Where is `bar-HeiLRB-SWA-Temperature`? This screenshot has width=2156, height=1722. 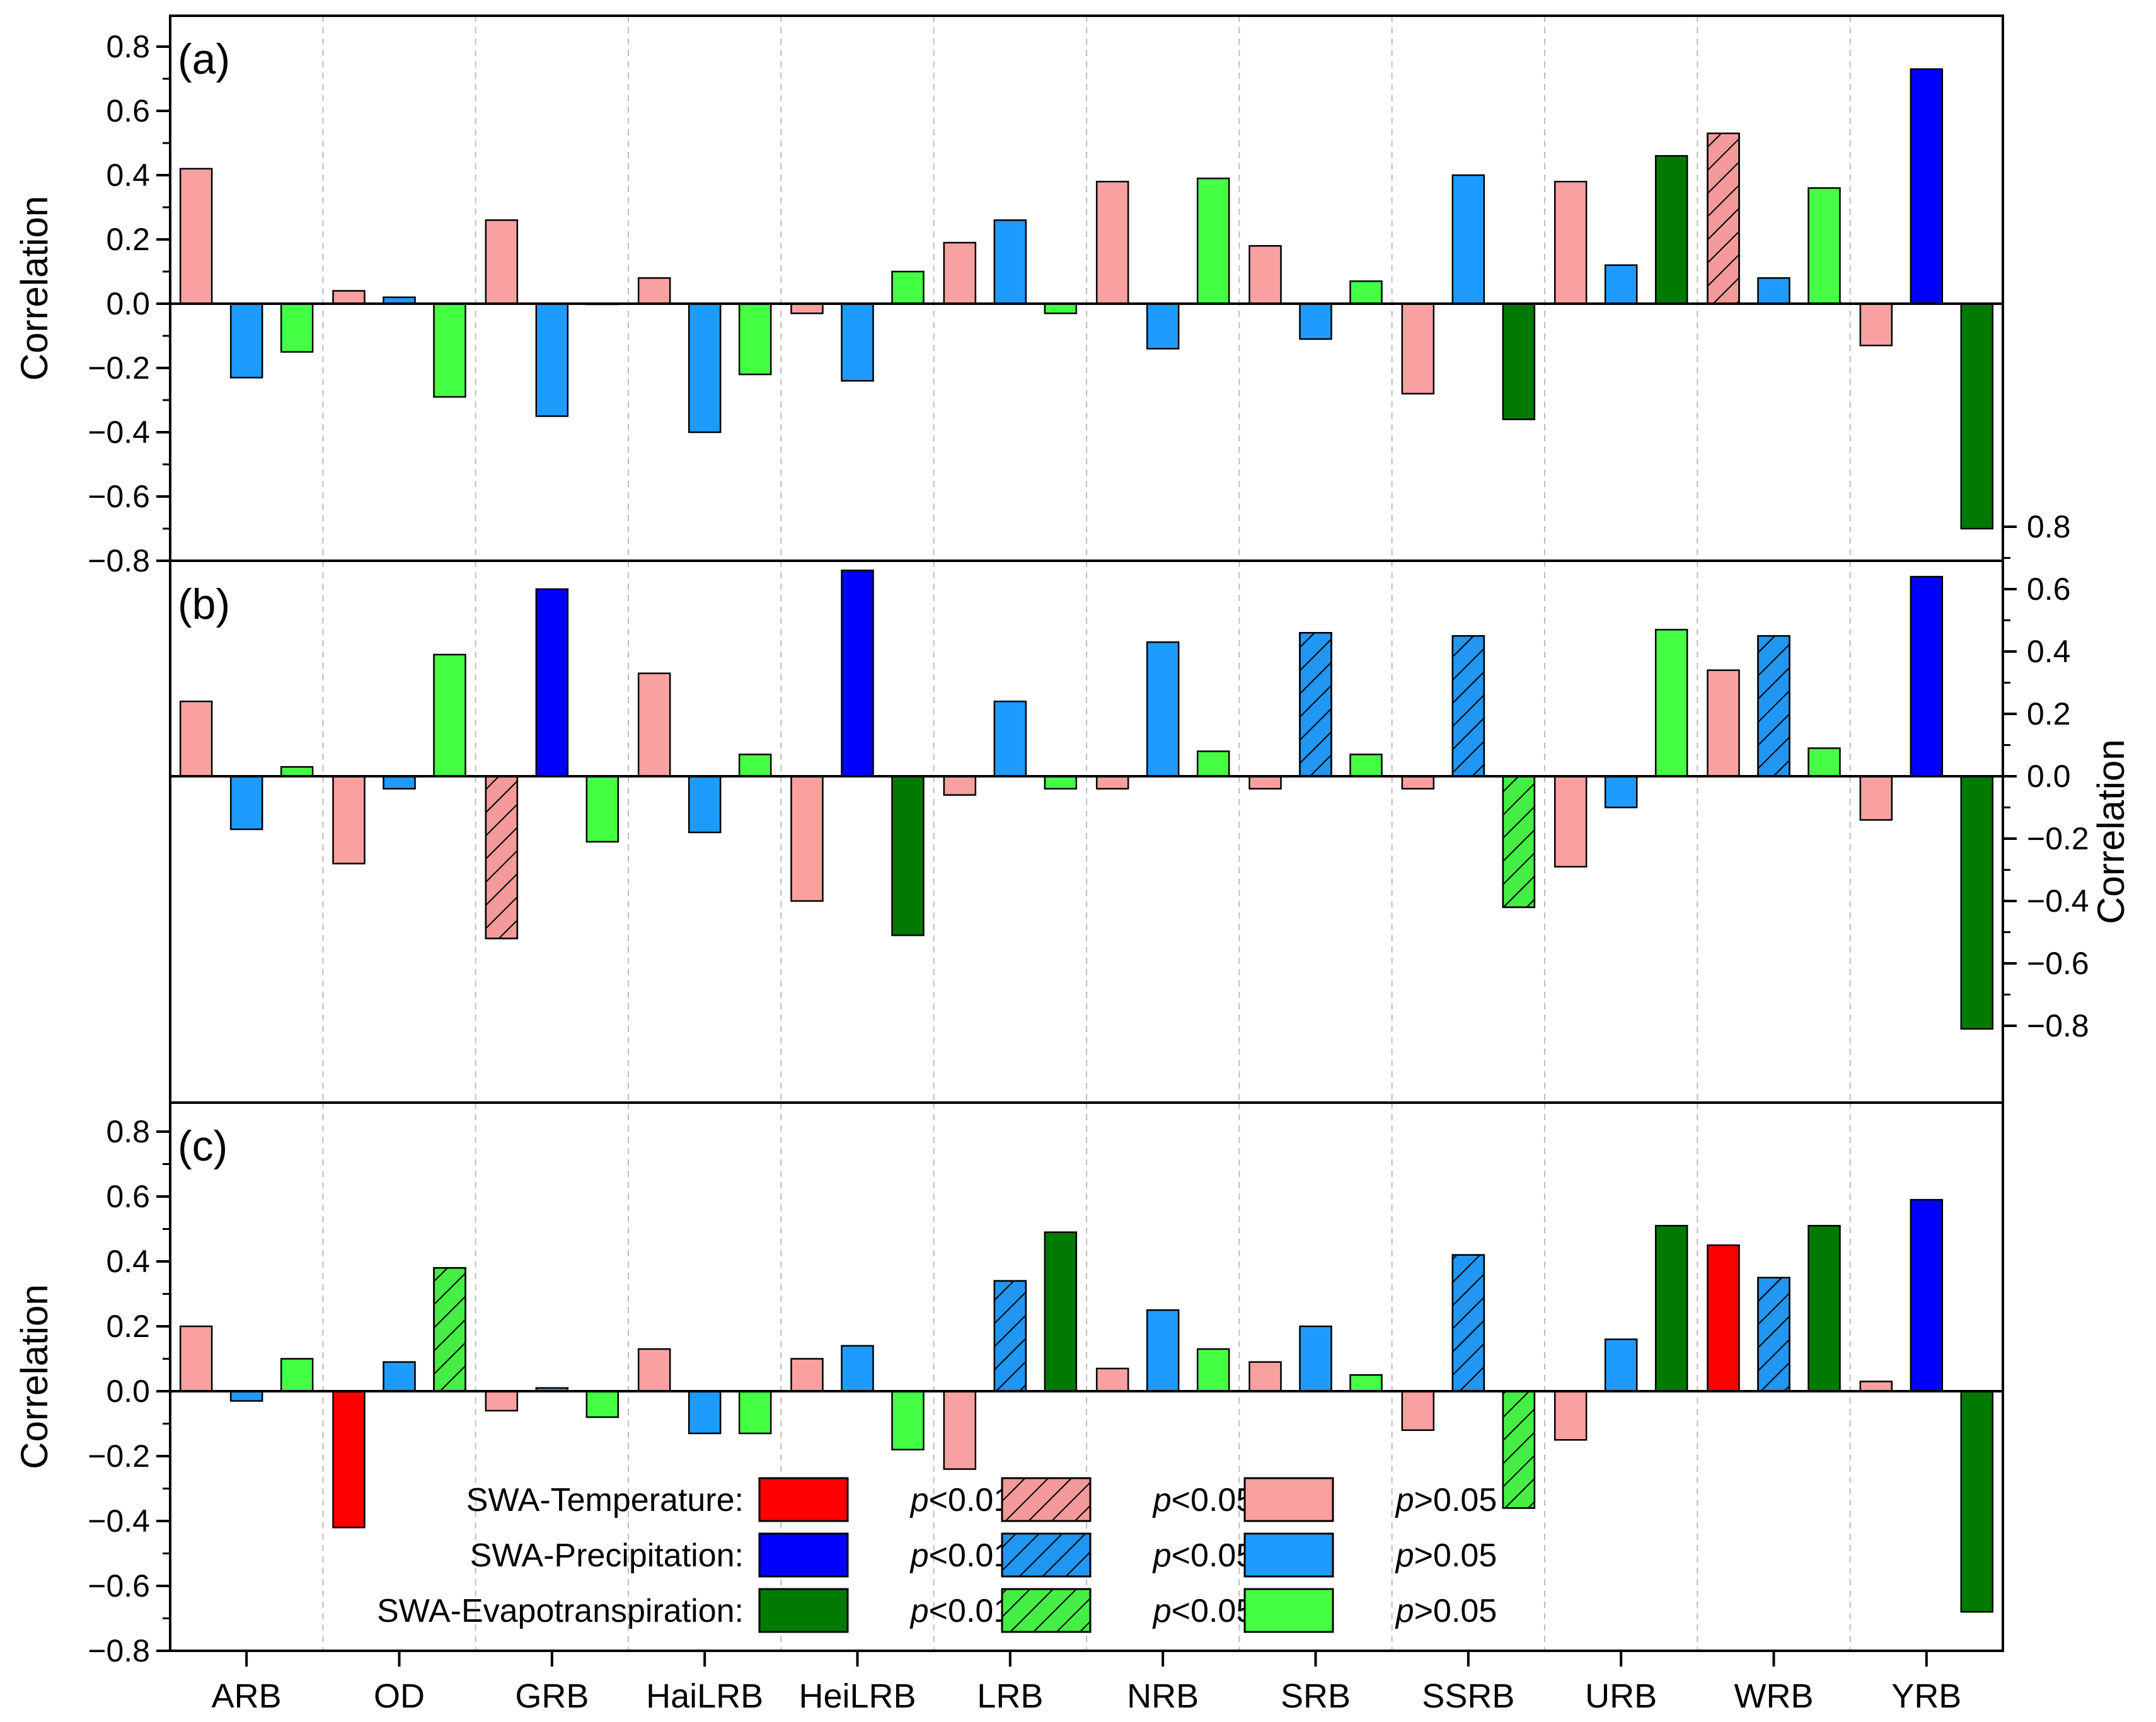 bar-HeiLRB-SWA-Temperature is located at coordinates (807, 308).